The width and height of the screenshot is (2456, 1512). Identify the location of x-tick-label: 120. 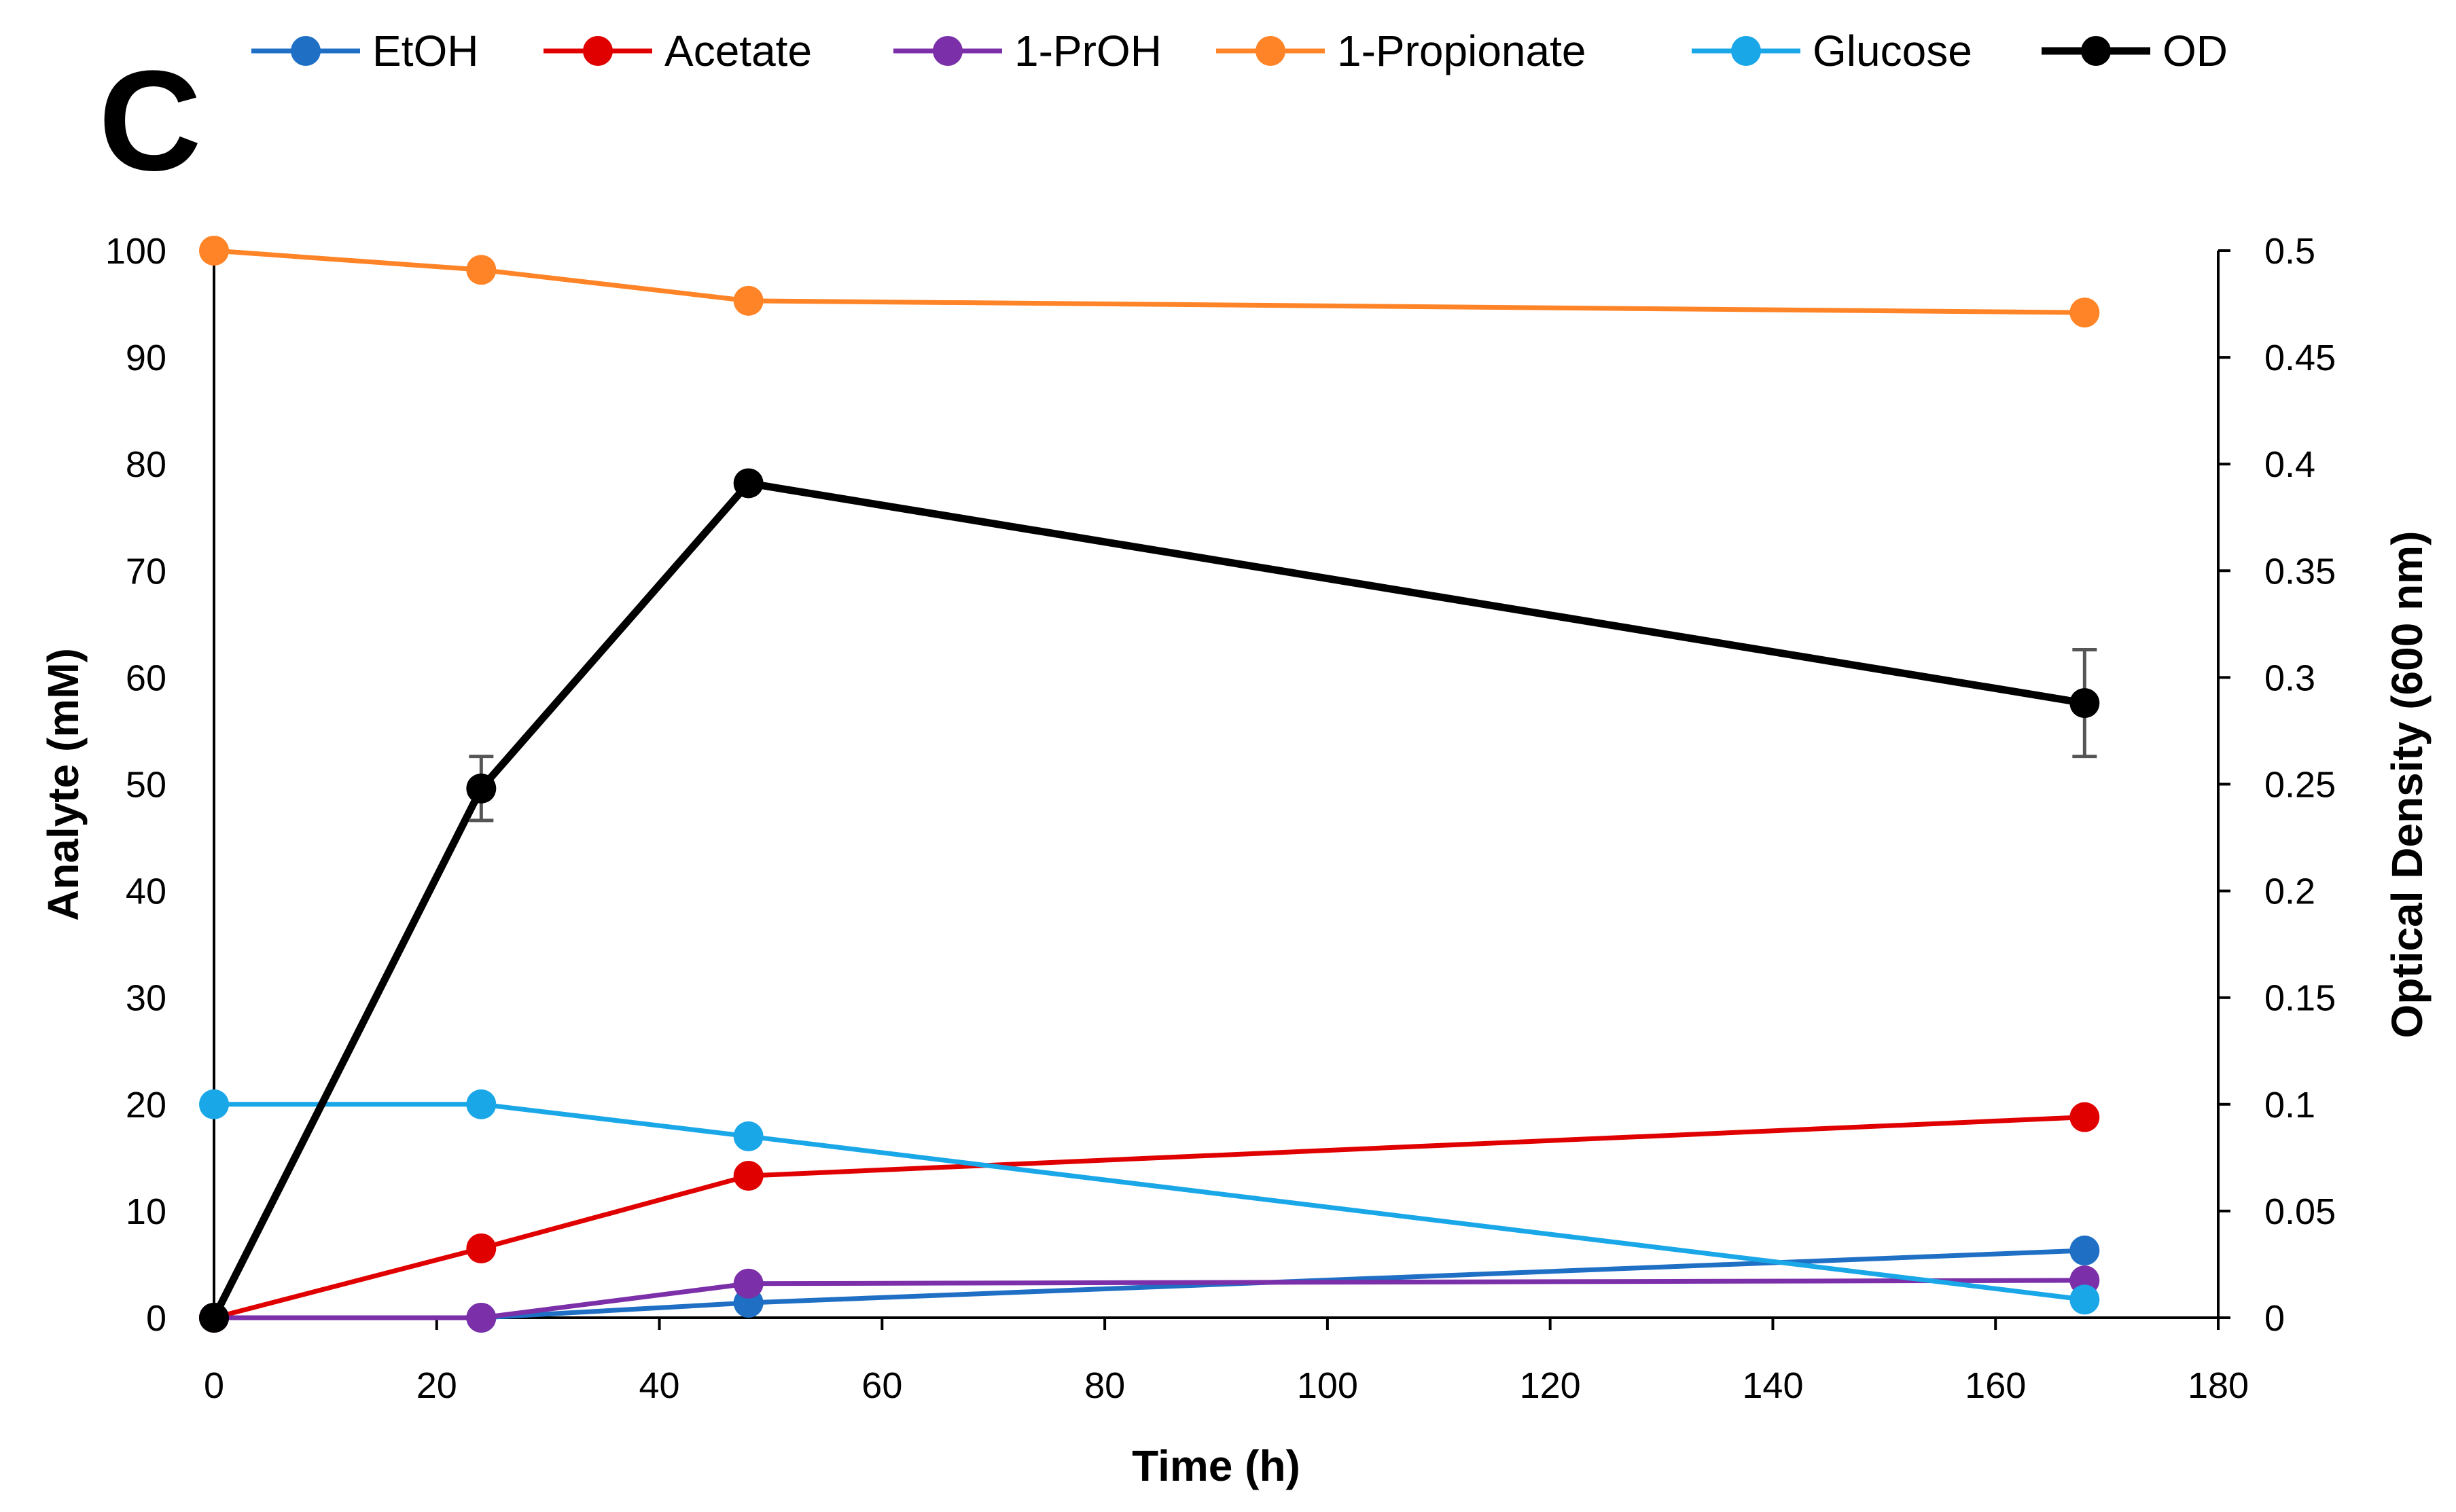
(1550, 1385).